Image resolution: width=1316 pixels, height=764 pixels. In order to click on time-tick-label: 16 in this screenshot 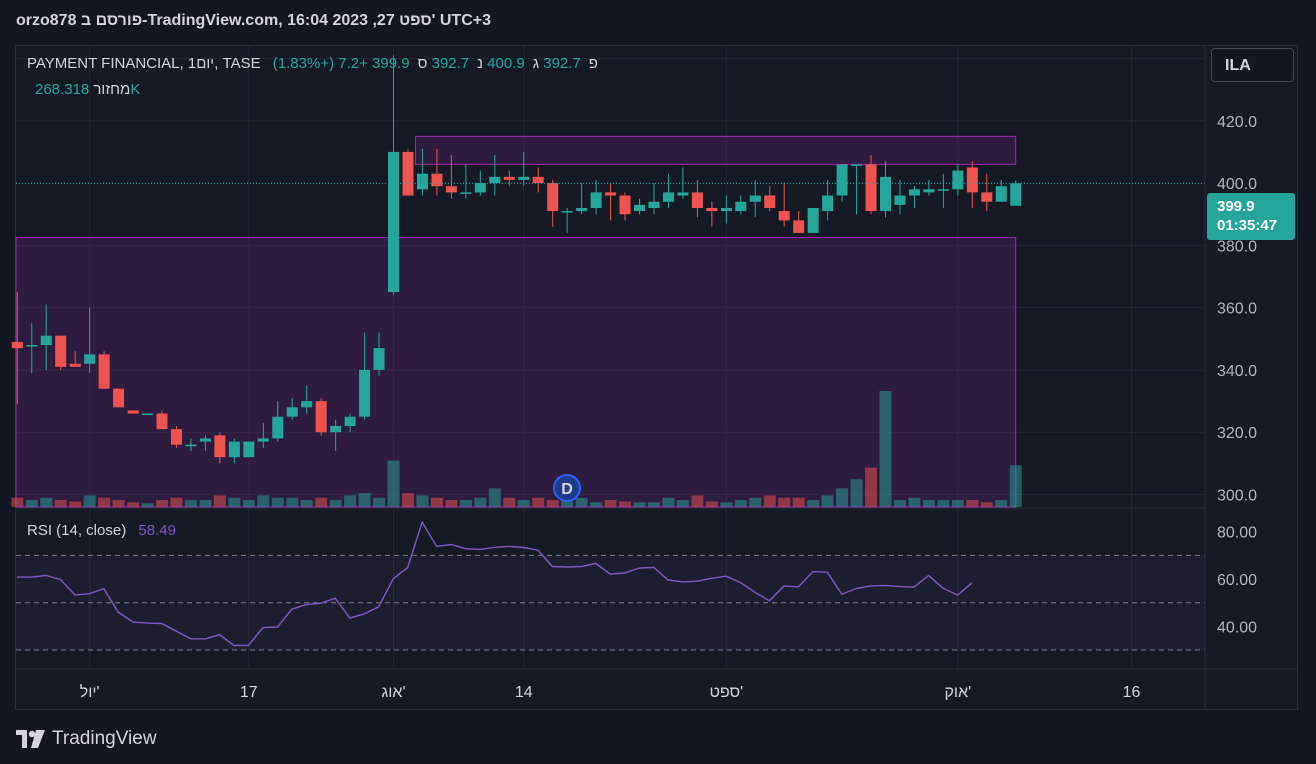, I will do `click(1132, 692)`.